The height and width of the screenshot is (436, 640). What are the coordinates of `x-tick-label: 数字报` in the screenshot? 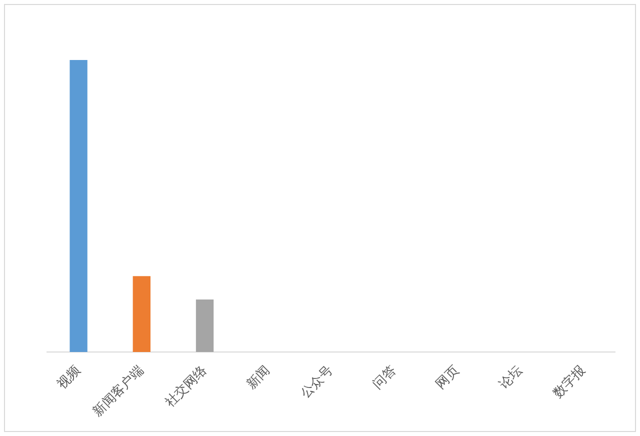 It's located at (569, 382).